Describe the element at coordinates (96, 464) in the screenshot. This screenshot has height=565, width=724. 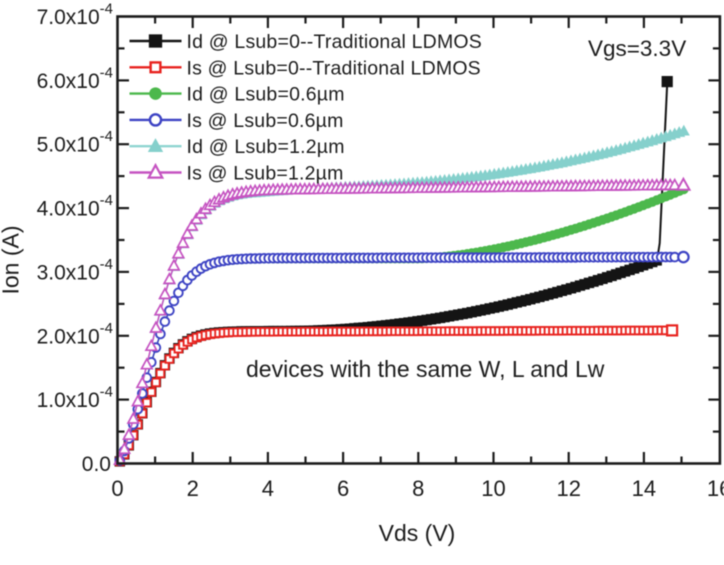
I see `svg-text: 0.0` at that location.